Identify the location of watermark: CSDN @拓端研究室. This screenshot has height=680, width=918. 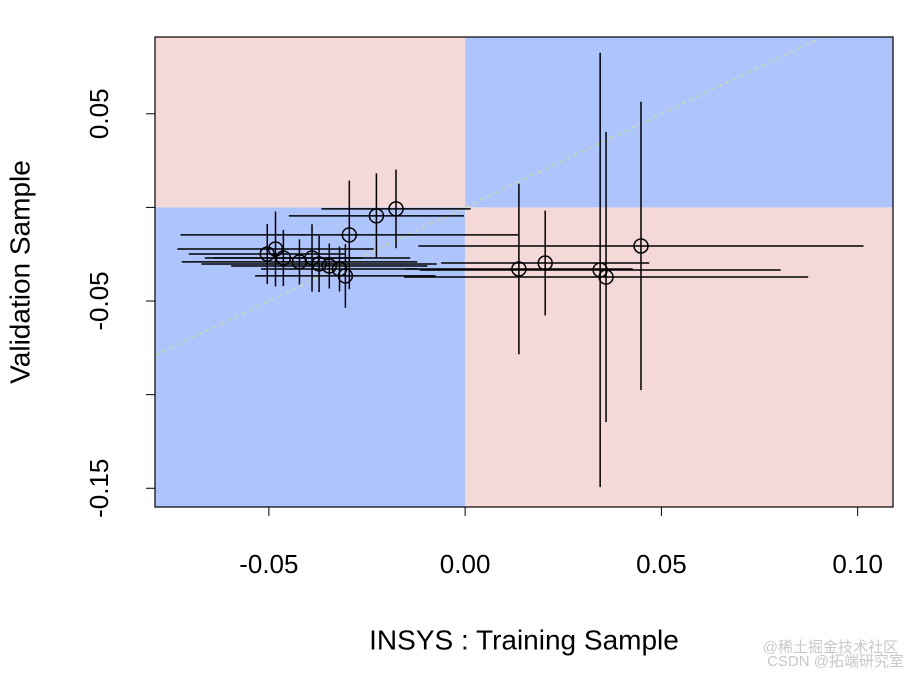
(835, 661).